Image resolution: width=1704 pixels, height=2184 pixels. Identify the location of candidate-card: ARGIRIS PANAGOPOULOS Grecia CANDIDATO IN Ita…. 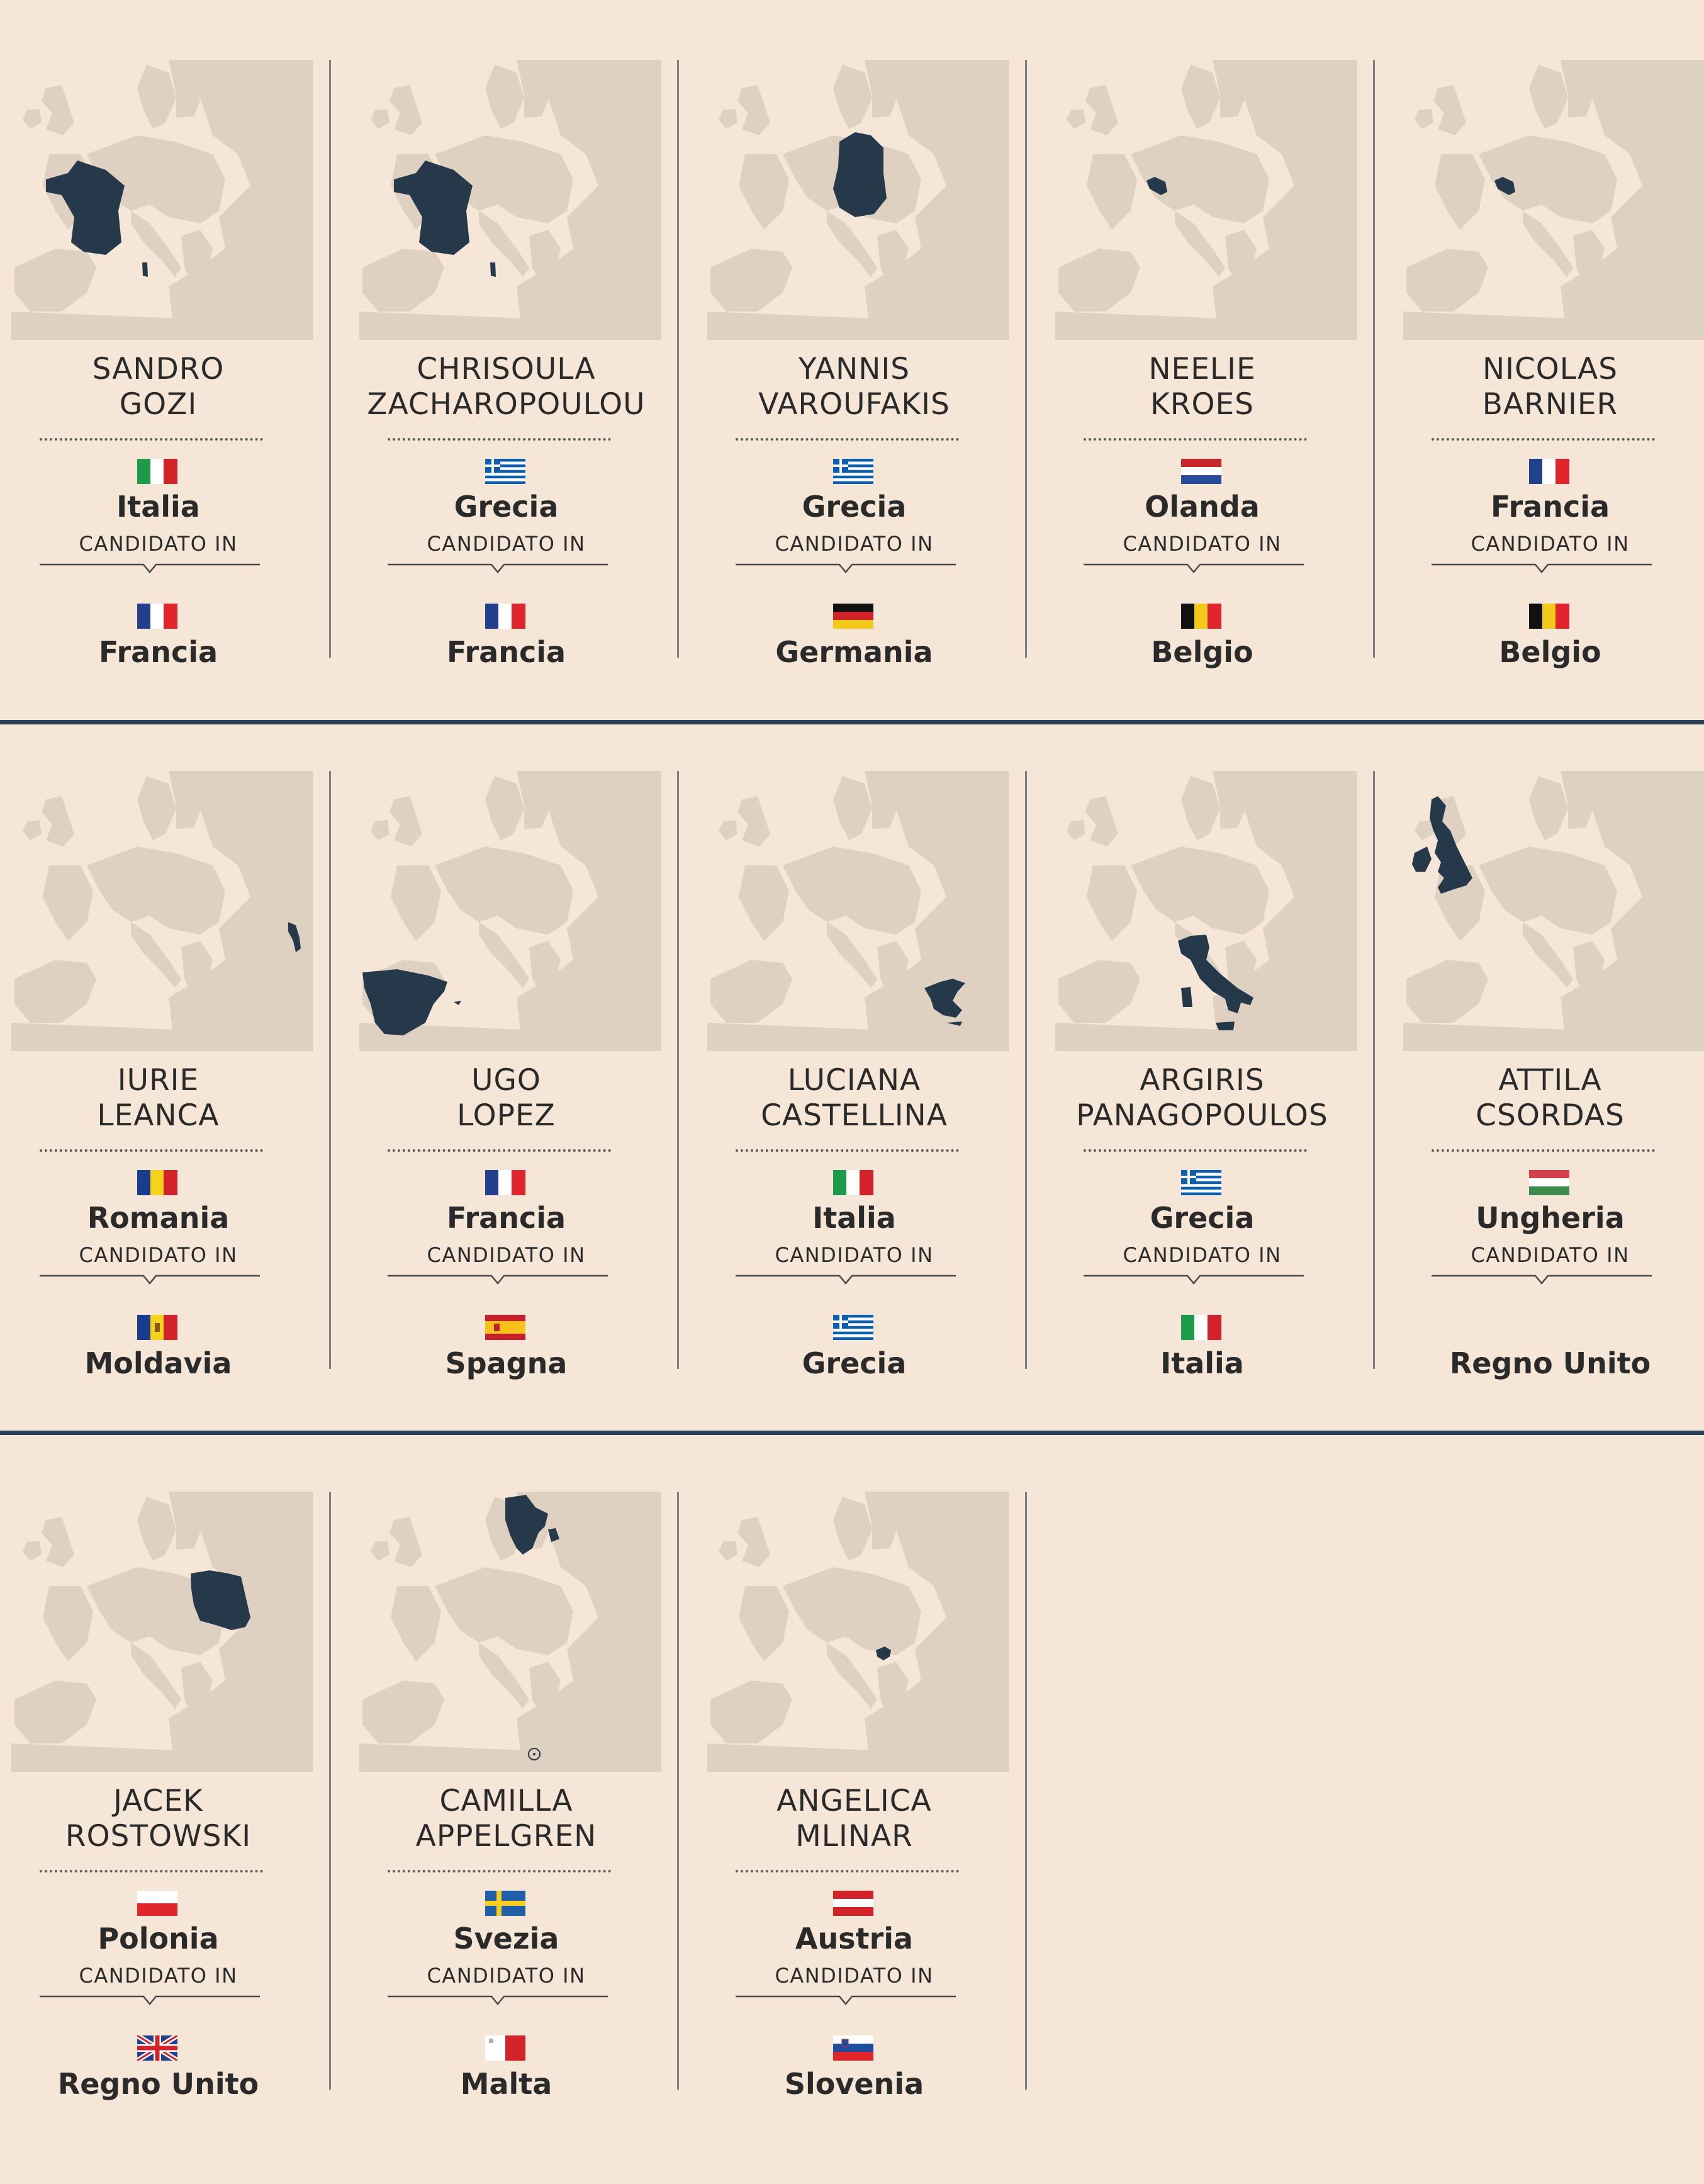
(1221, 1117).